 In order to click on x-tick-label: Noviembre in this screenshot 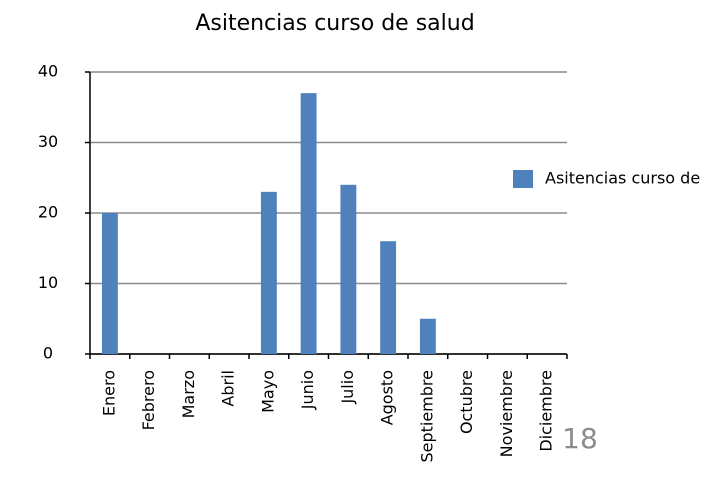, I will do `click(506, 413)`.